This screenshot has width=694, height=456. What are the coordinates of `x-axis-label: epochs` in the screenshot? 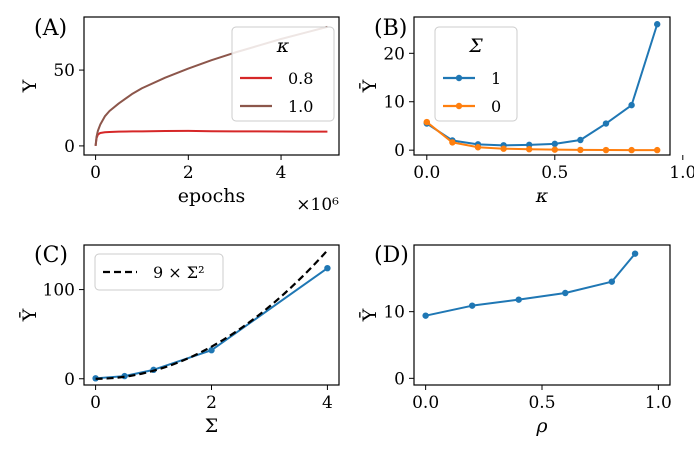 It's located at (211, 196).